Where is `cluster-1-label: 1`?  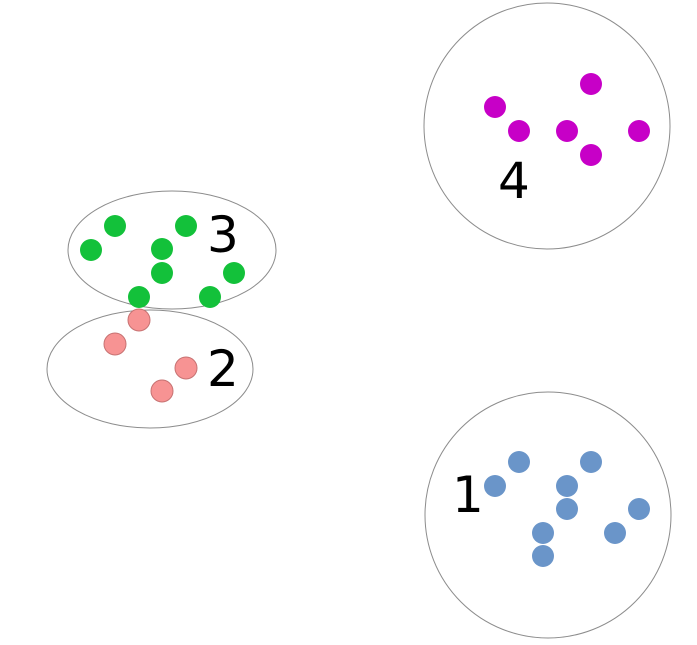
cluster-1-label: 1 is located at coordinates (468, 495).